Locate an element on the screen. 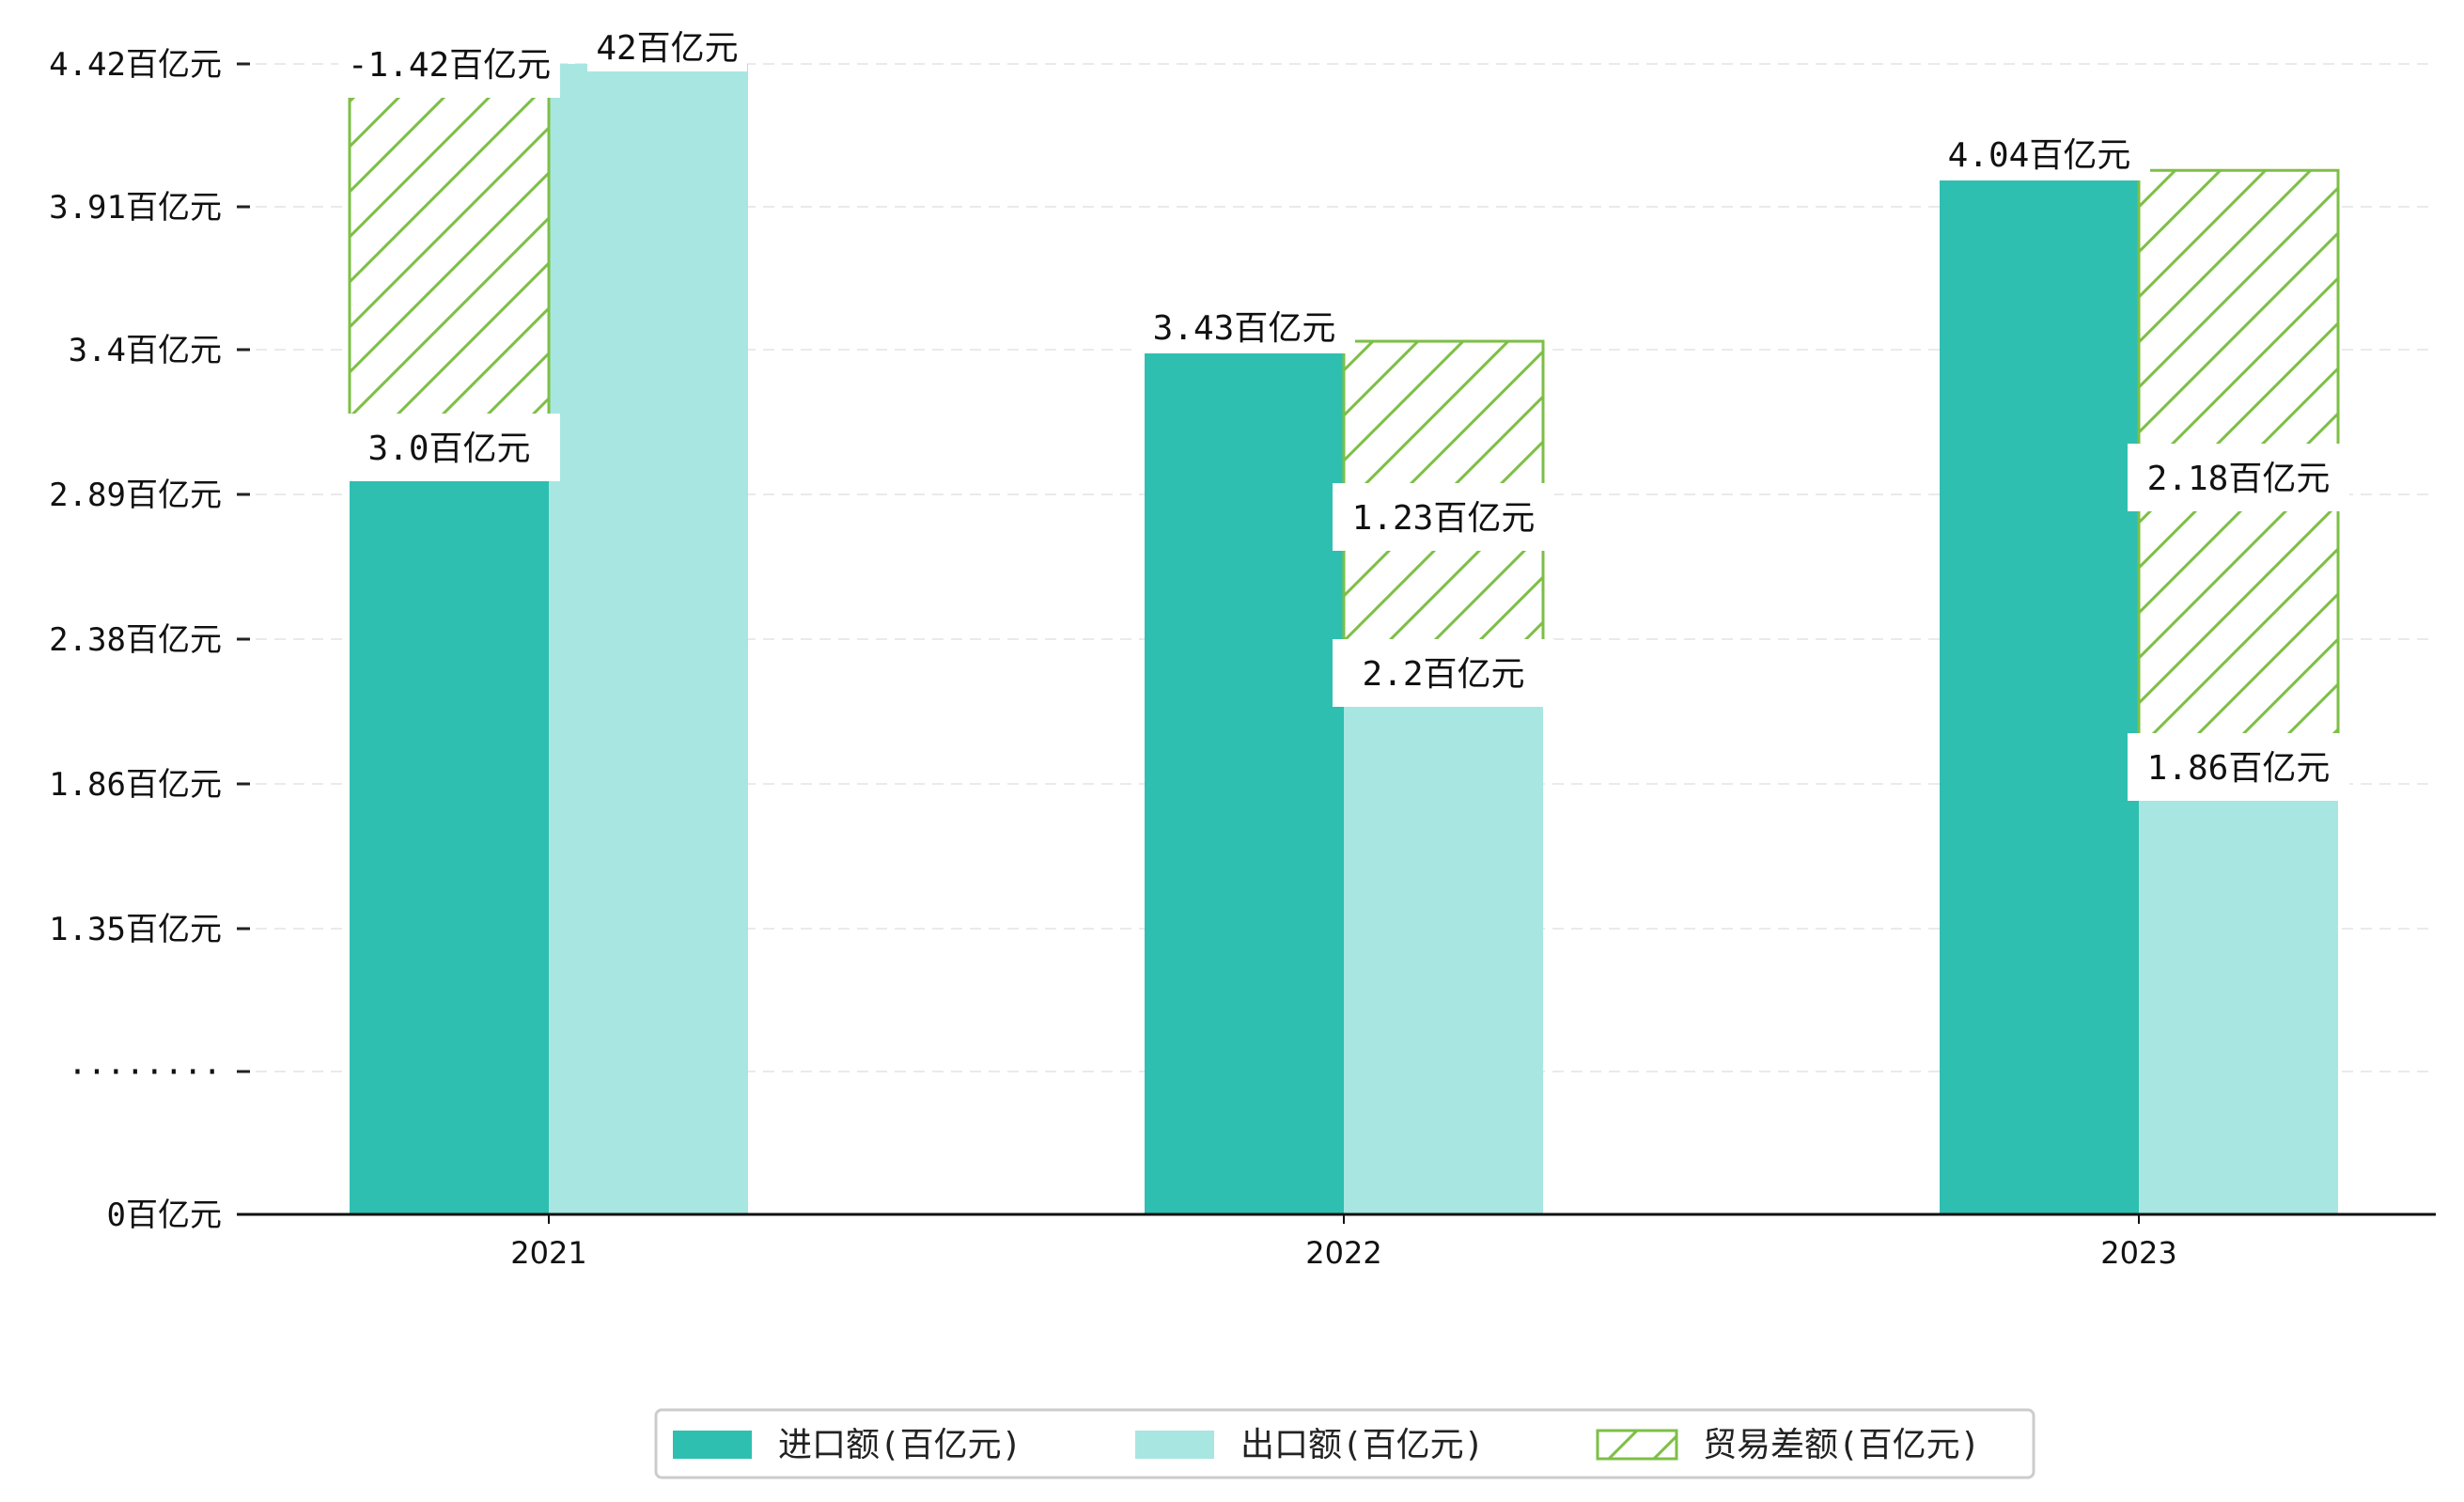 This screenshot has width=2464, height=1502. y-tick-label: 2.38百亿元 is located at coordinates (135, 640).